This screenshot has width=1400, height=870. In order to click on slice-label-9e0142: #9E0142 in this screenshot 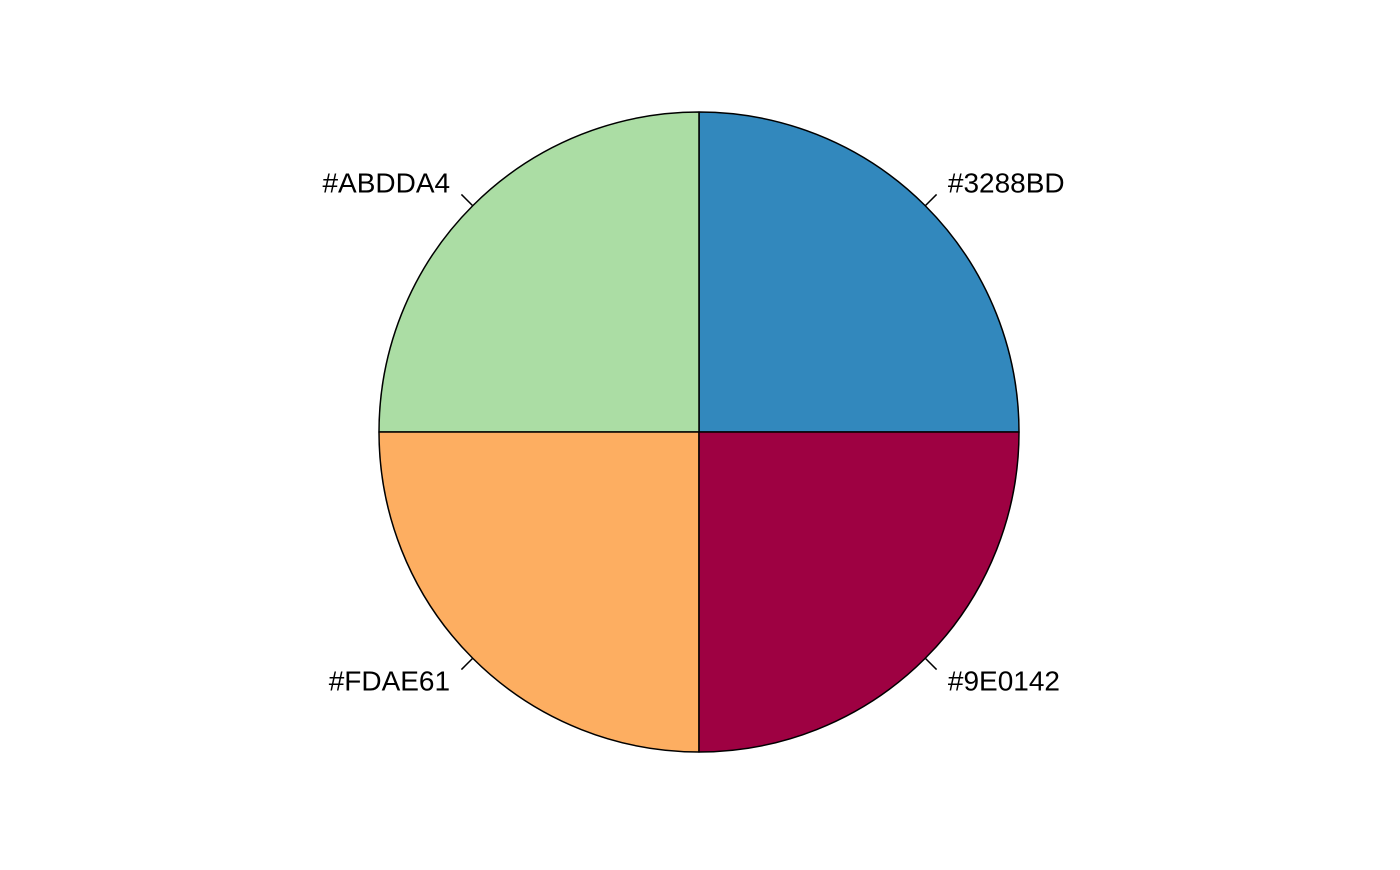, I will do `click(1004, 680)`.